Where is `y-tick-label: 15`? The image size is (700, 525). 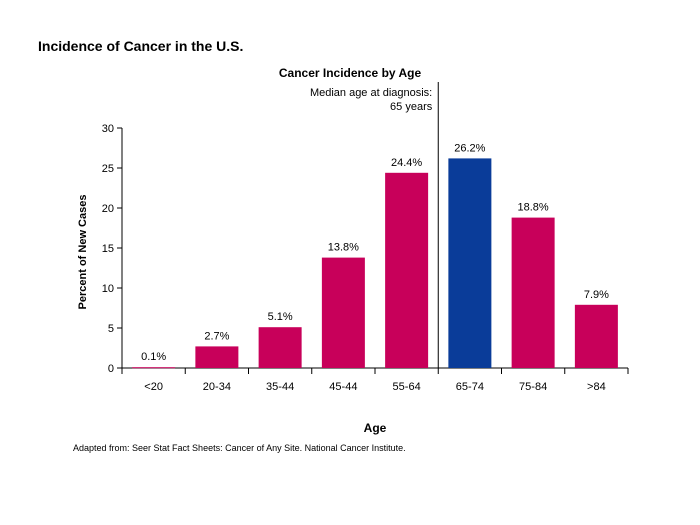
y-tick-label: 15 is located at coordinates (108, 249).